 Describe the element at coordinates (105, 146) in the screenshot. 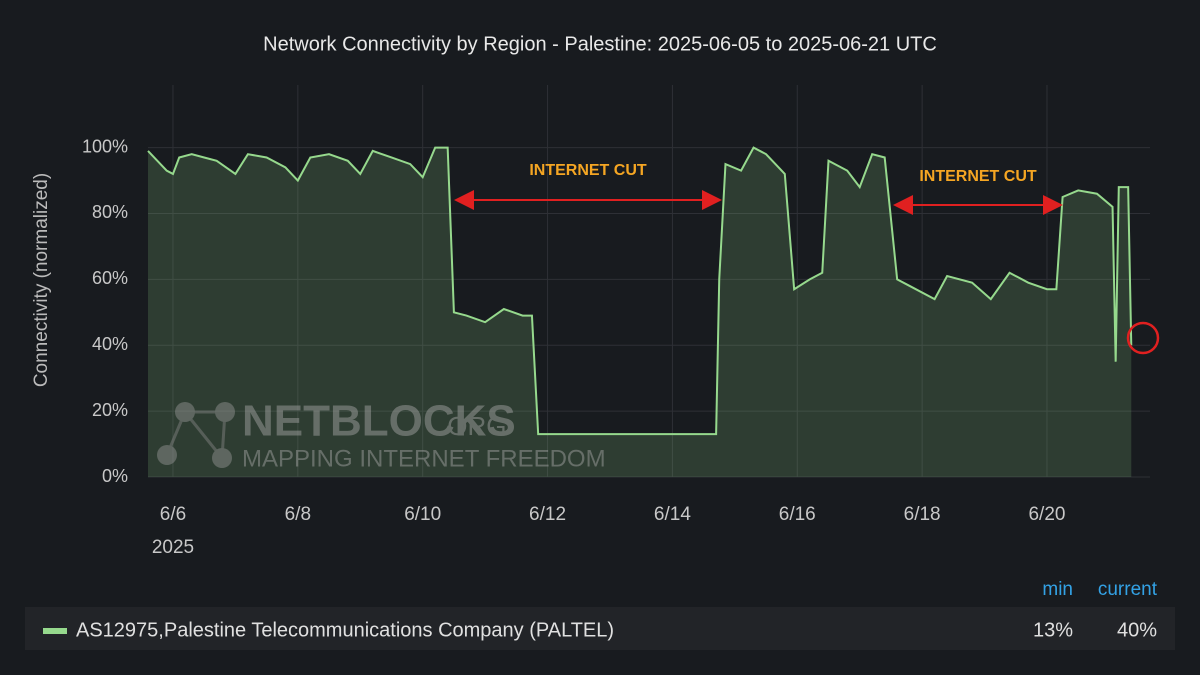

I see `y-tick-label: 100%` at that location.